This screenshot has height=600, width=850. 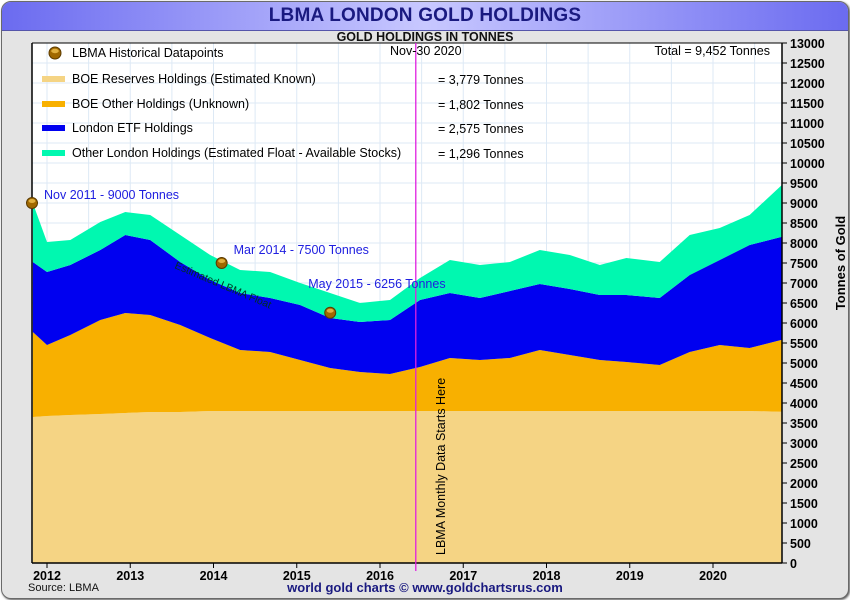 I want to click on source-label: Source: LBMA, so click(x=63, y=588).